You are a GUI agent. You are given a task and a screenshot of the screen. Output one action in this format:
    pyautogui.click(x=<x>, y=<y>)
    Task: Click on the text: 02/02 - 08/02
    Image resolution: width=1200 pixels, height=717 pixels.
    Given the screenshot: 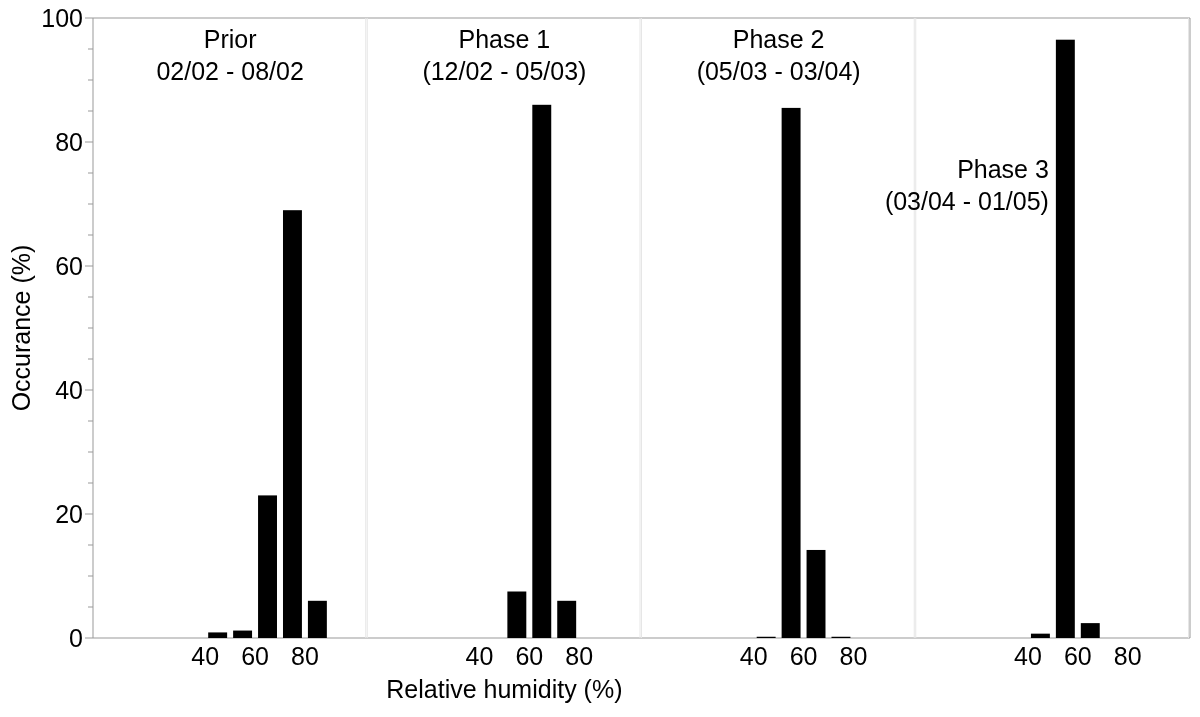 What is the action you would take?
    pyautogui.click(x=230, y=71)
    